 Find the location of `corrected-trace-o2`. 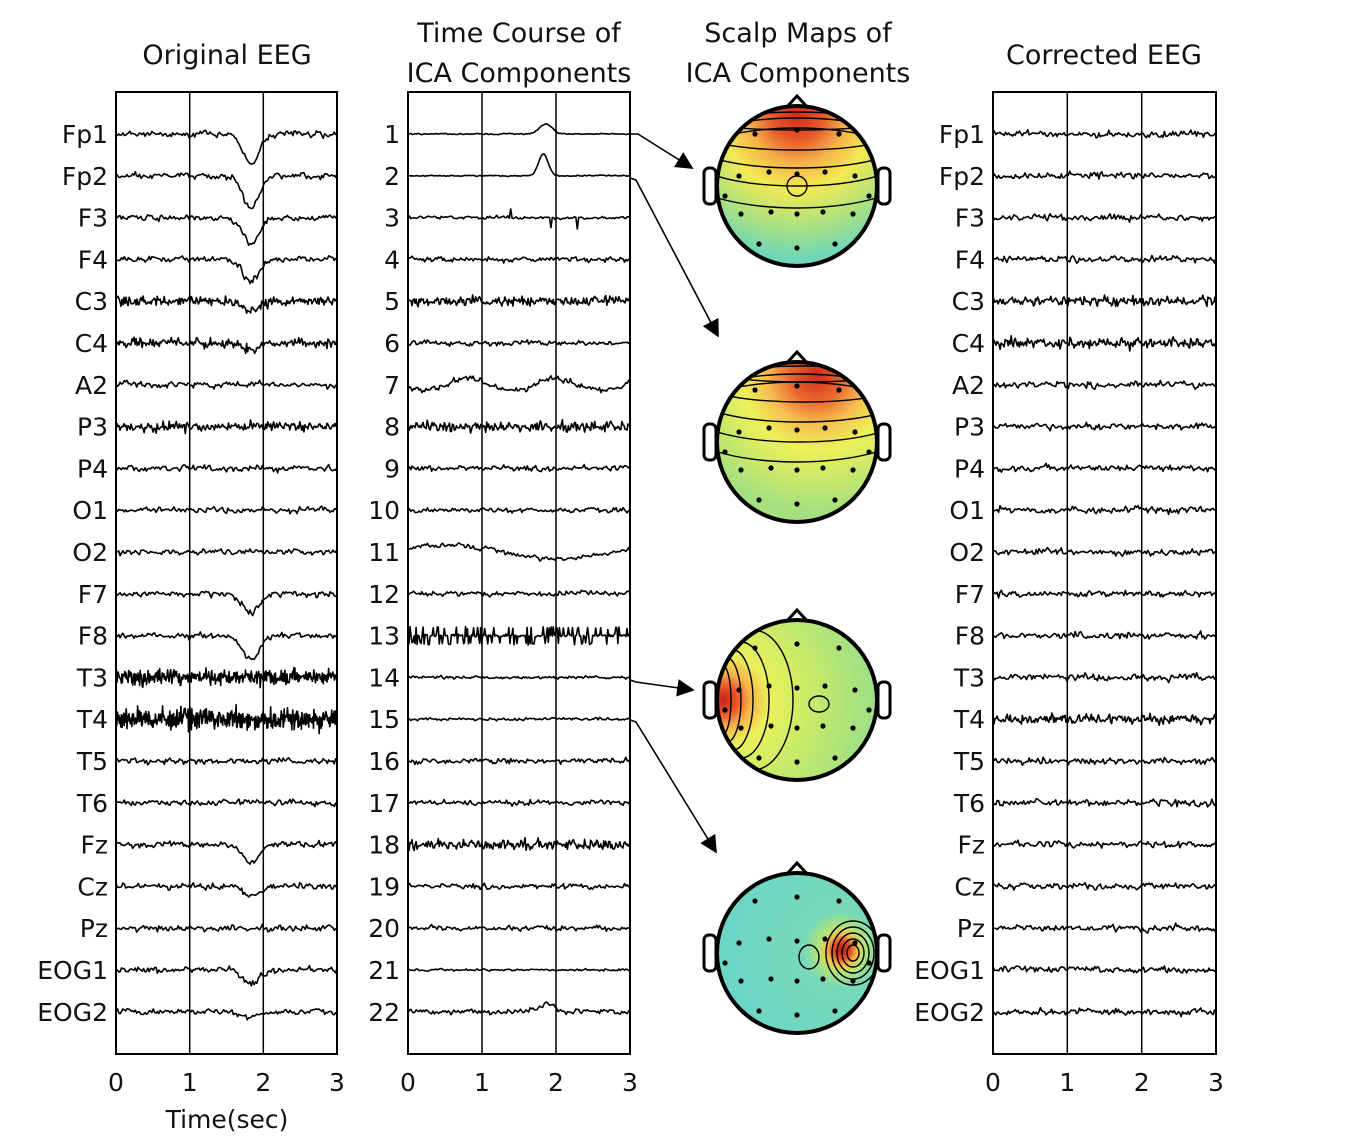

corrected-trace-o2 is located at coordinates (1104, 552).